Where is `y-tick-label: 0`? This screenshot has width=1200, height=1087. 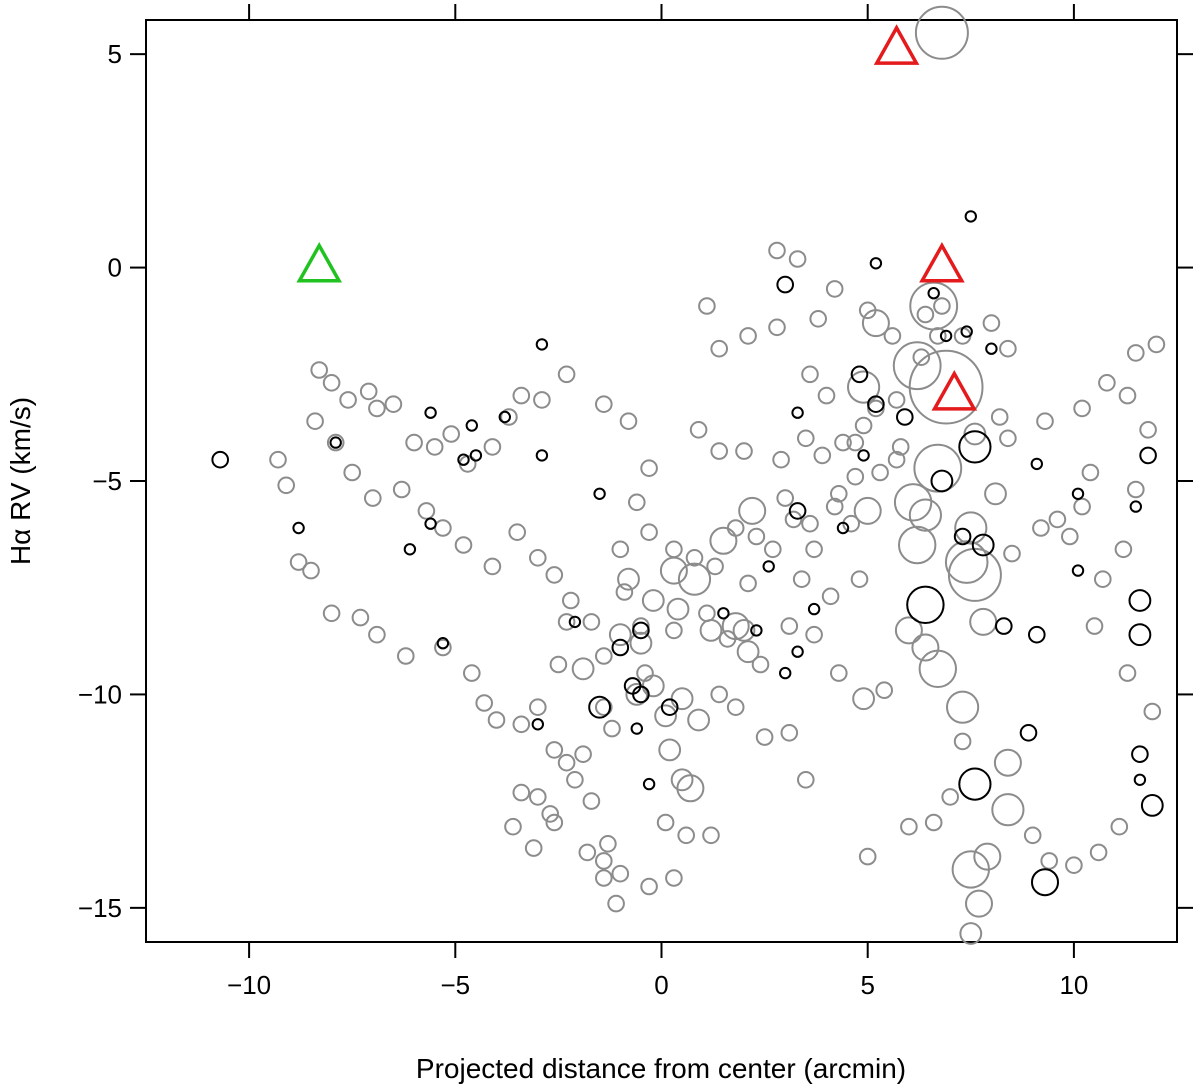
y-tick-label: 0 is located at coordinates (115, 268).